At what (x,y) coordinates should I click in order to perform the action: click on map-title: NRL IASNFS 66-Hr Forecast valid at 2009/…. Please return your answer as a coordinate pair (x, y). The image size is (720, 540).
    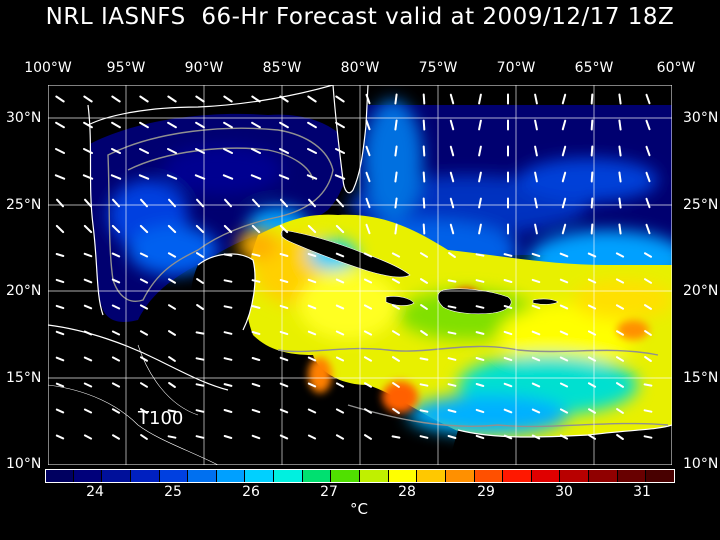
    Looking at the image, I should click on (360, 17).